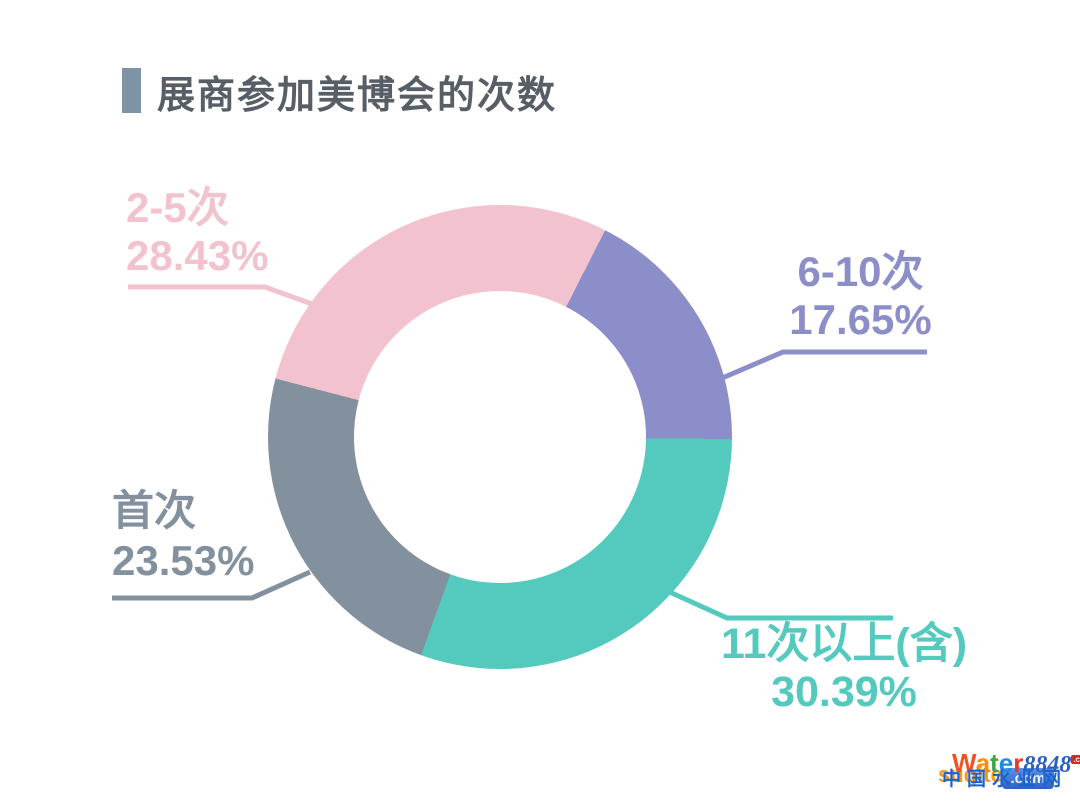 The height and width of the screenshot is (802, 1080). Describe the element at coordinates (860, 319) in the screenshot. I see `slice-label-6-10-value: 17.65%` at that location.